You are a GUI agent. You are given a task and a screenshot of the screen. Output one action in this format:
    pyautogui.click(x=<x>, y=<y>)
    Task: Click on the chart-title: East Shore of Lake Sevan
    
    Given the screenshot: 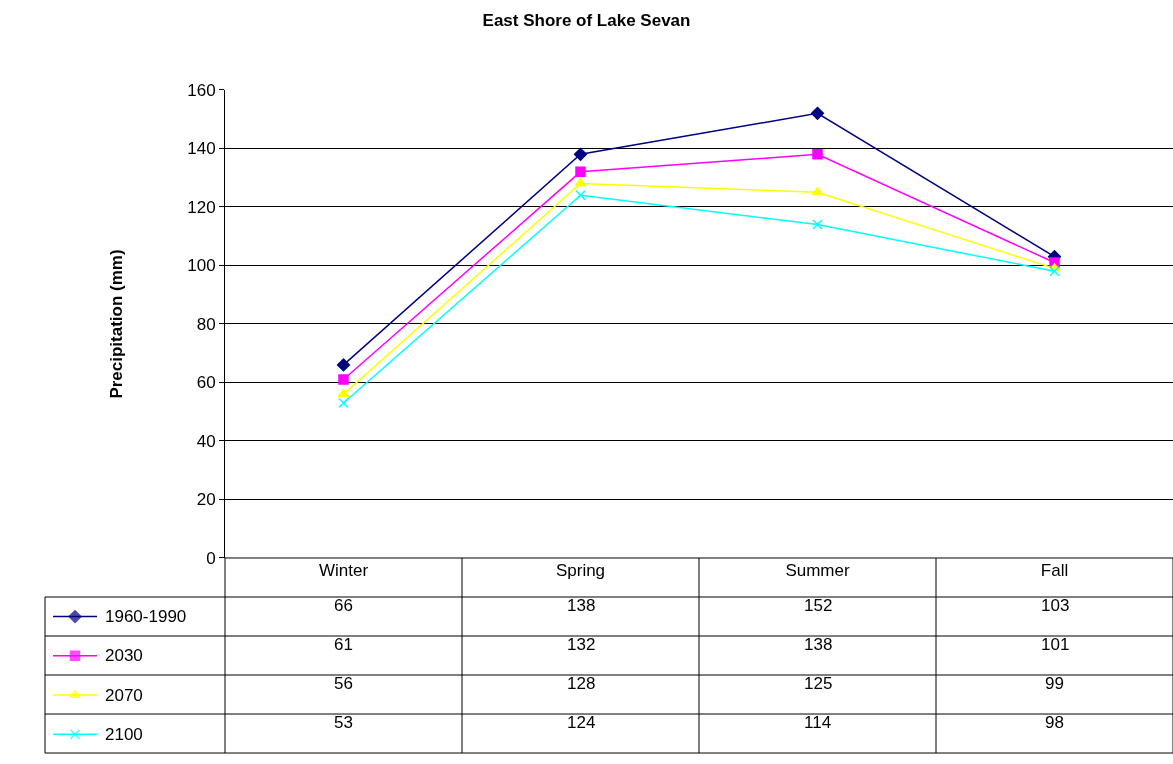 What is the action you would take?
    pyautogui.click(x=586, y=20)
    